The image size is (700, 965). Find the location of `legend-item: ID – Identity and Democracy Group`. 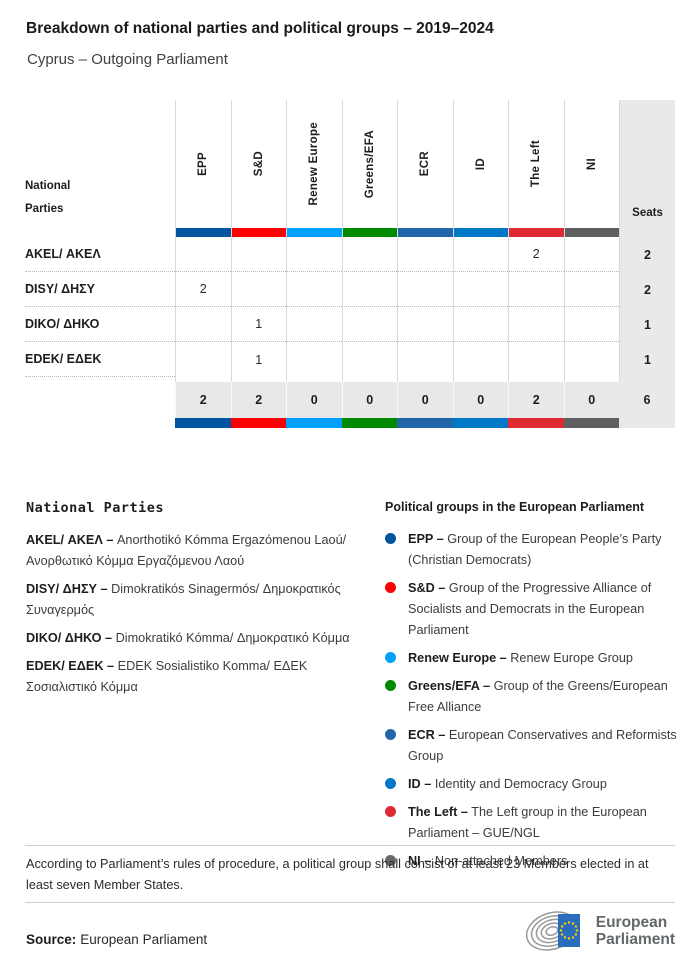

legend-item: ID – Identity and Democracy Group is located at coordinates (531, 784).